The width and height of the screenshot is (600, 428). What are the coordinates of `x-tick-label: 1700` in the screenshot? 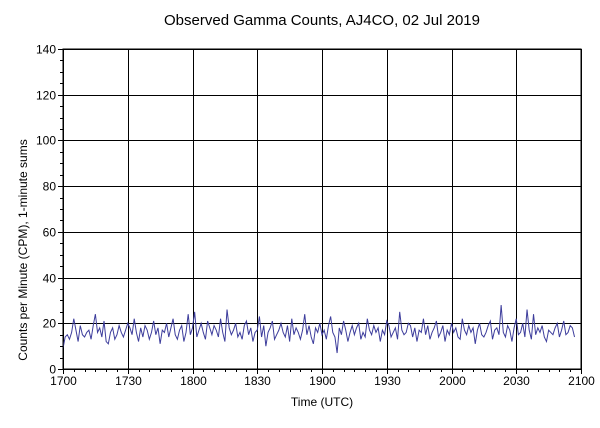 It's located at (63, 381).